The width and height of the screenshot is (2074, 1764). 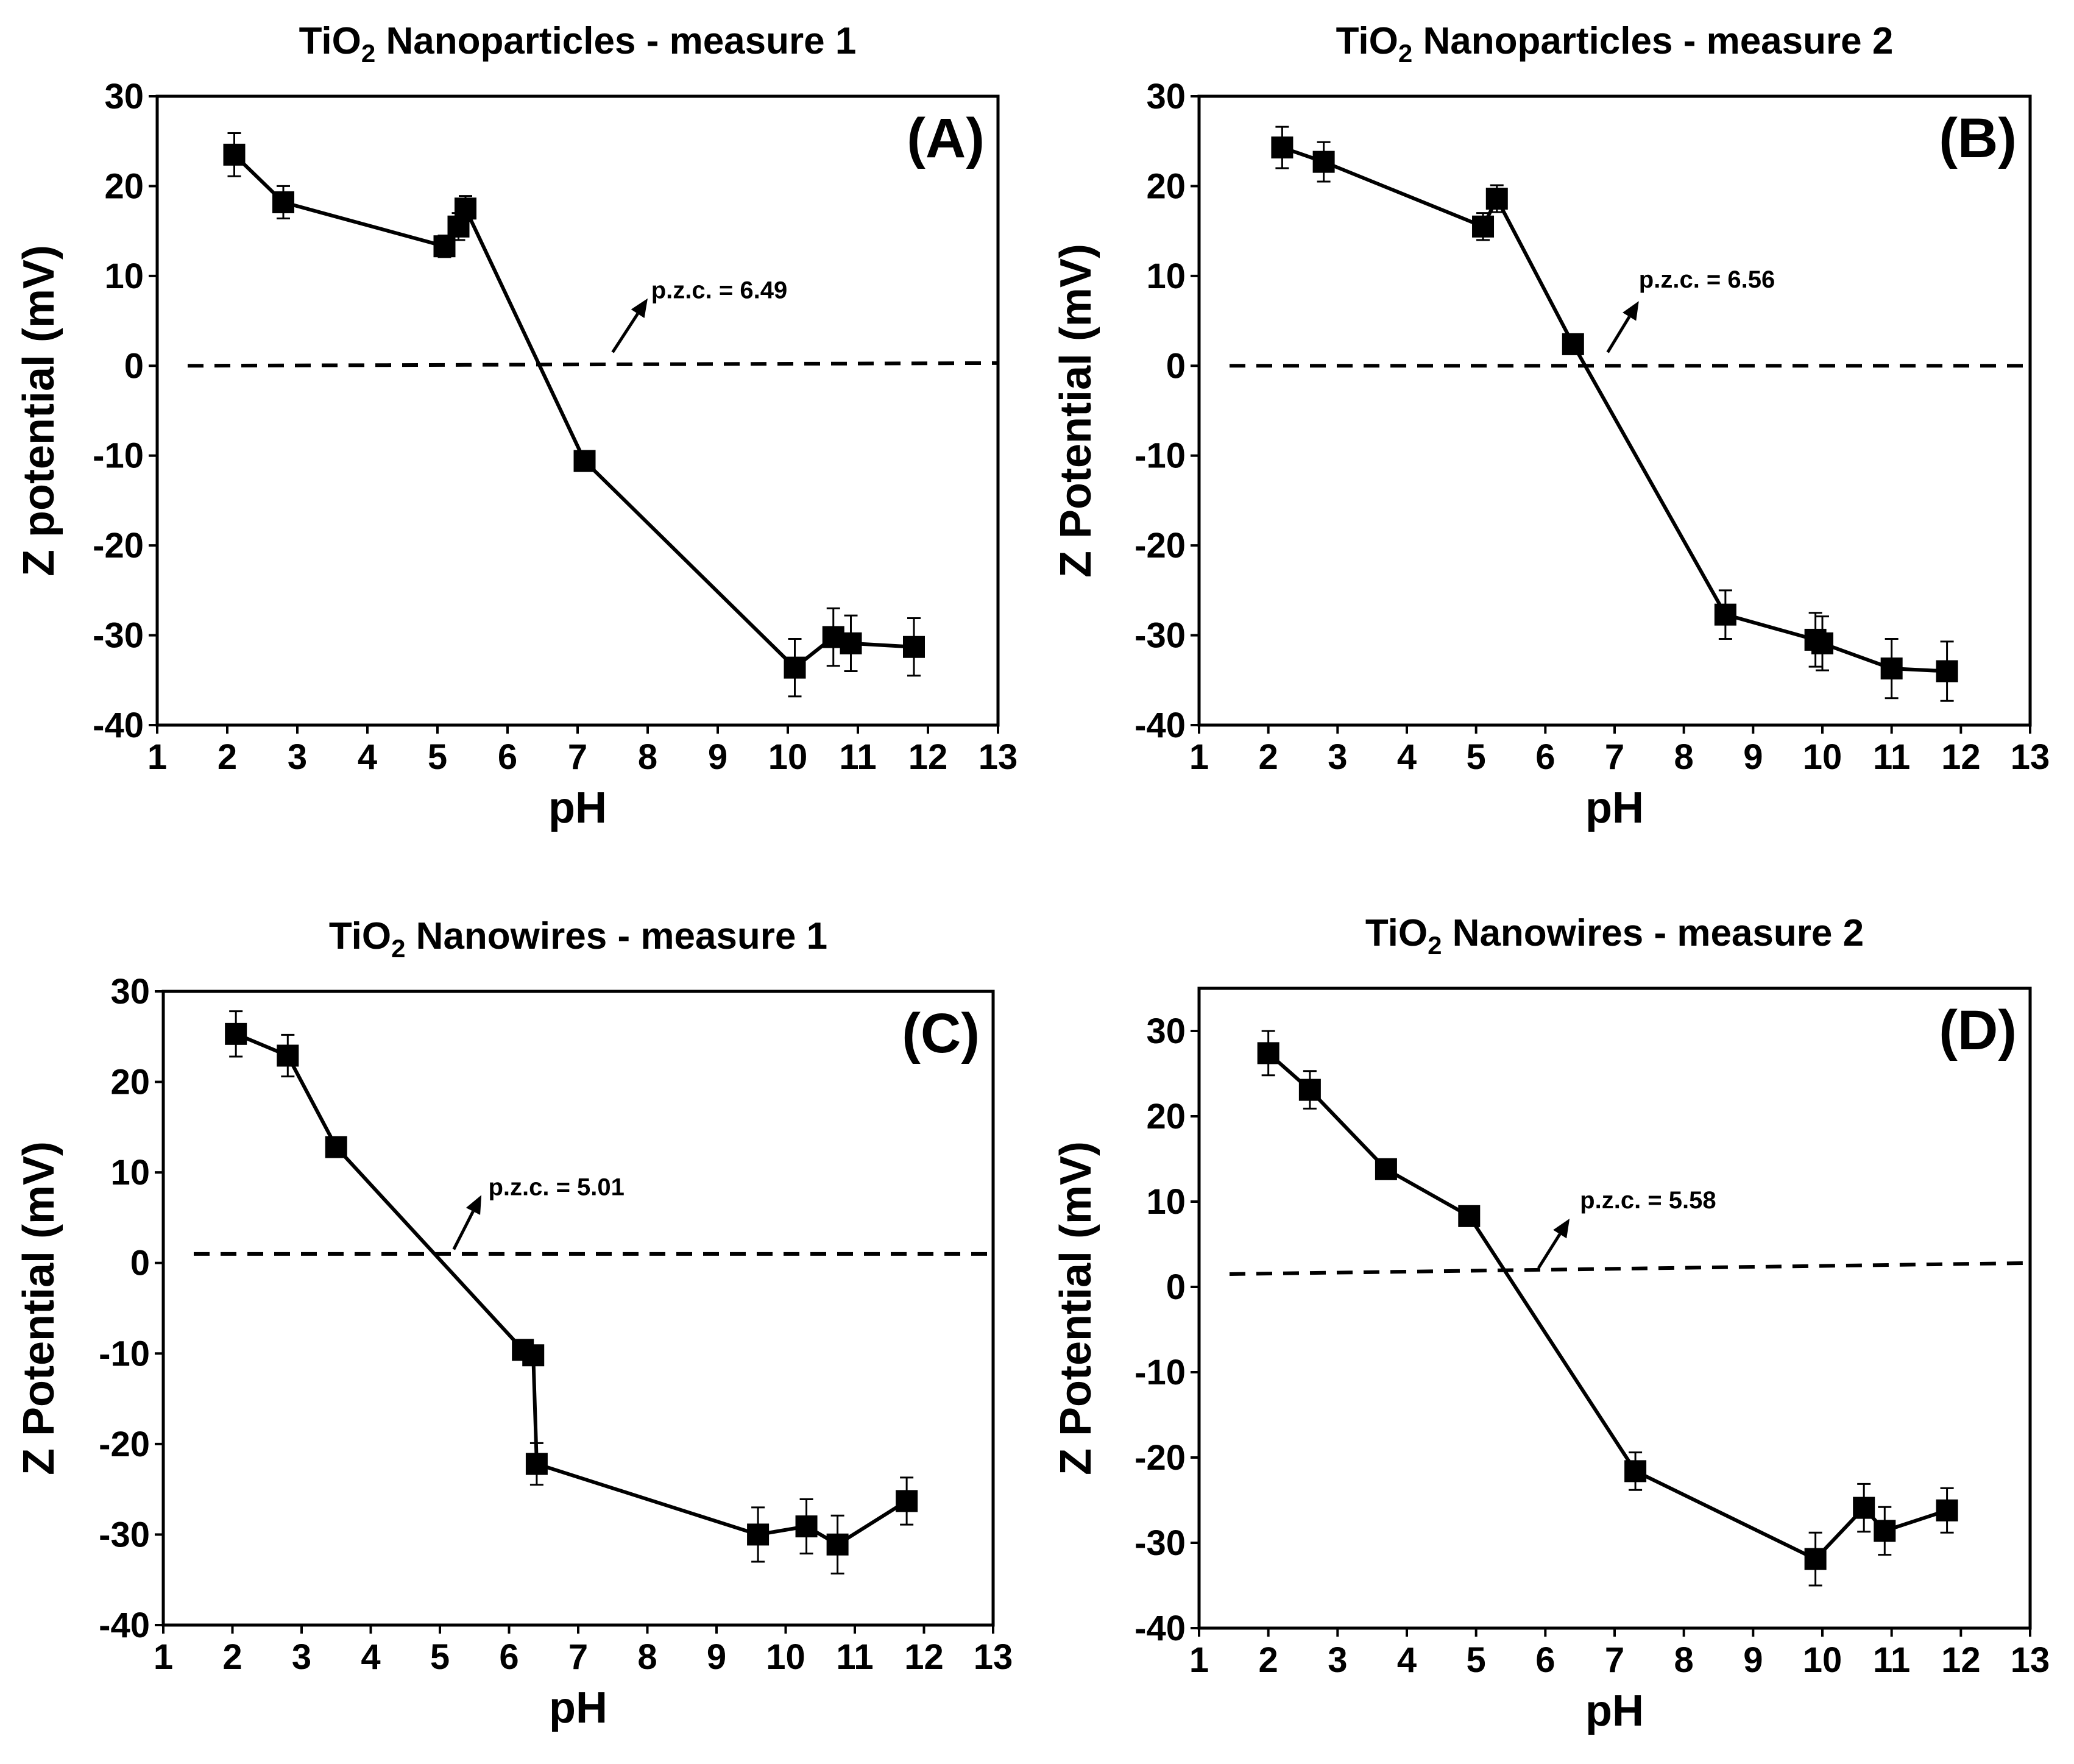 I want to click on chart-title: TiO2 Nanoparticles - measure 1, so click(x=578, y=44).